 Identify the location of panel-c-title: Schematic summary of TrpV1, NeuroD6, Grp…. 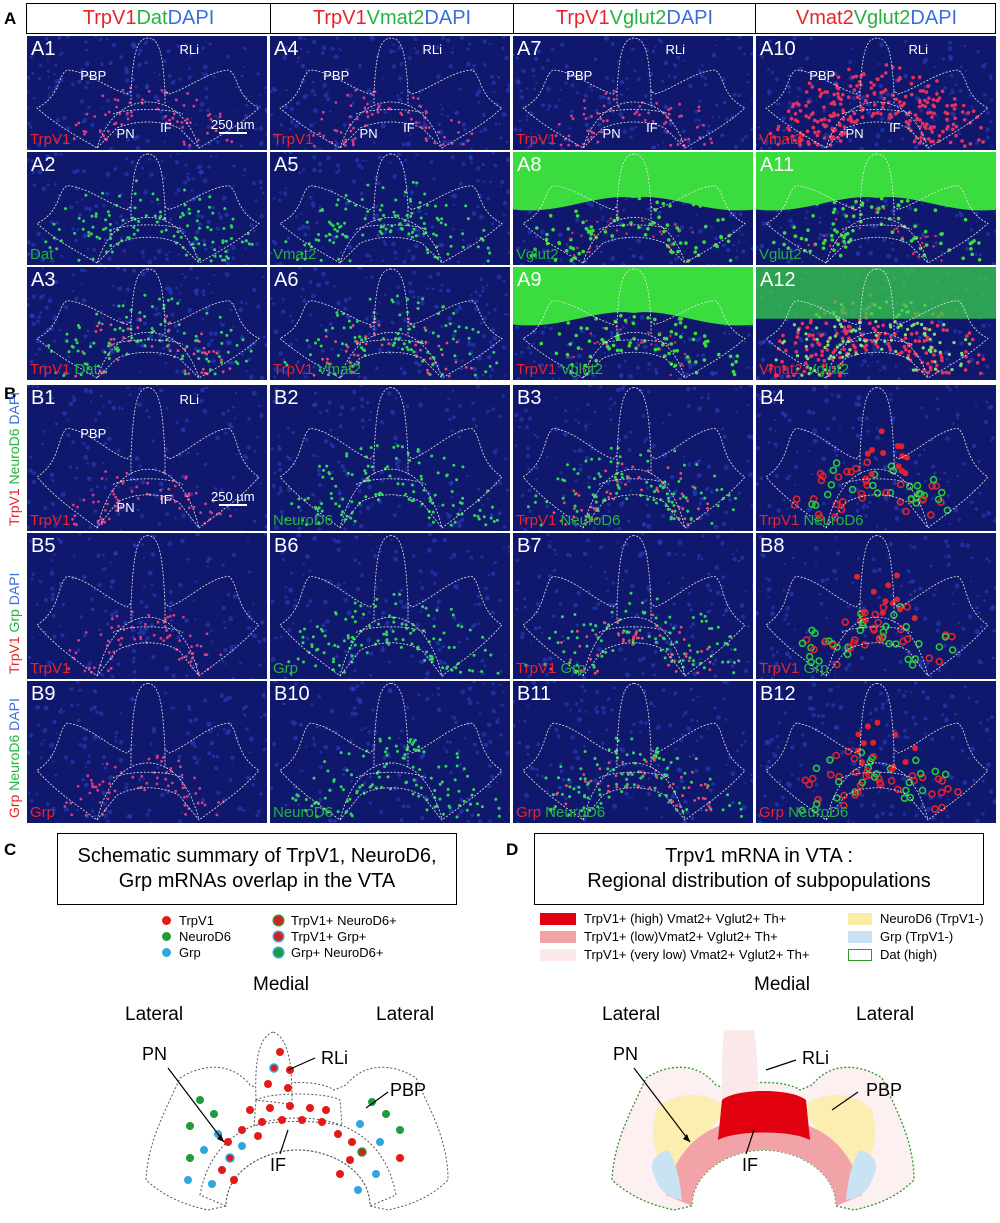
(257, 869).